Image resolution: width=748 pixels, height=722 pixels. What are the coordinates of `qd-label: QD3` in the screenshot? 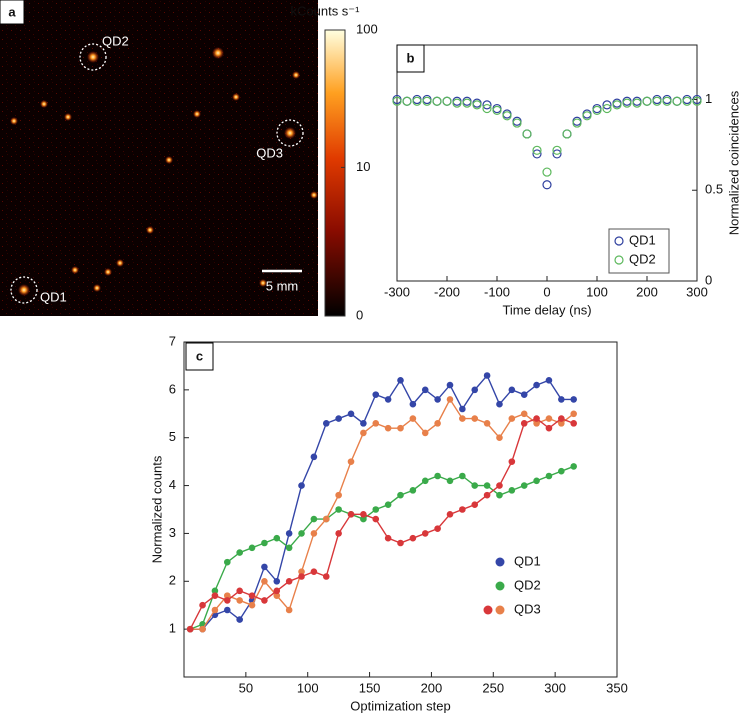 It's located at (269, 152).